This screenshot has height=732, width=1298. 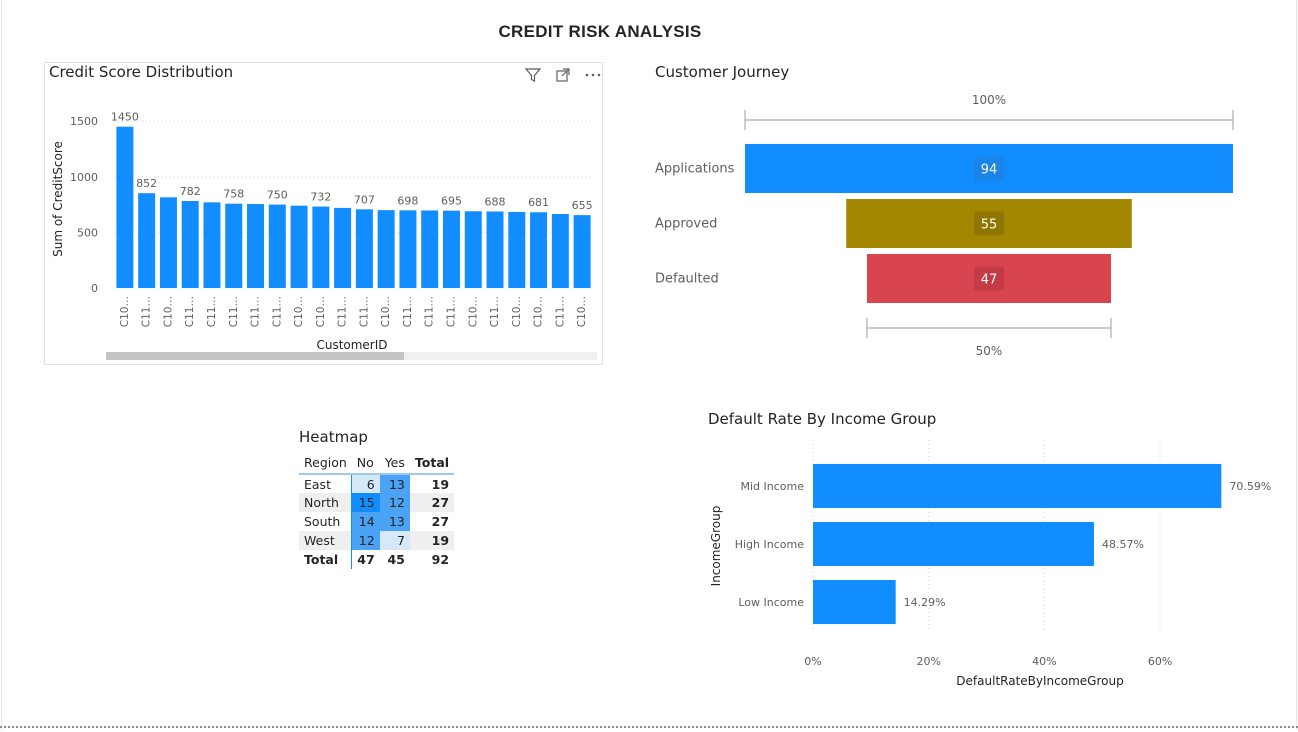 What do you see at coordinates (686, 224) in the screenshot?
I see `funnel-category-label: Approved` at bounding box center [686, 224].